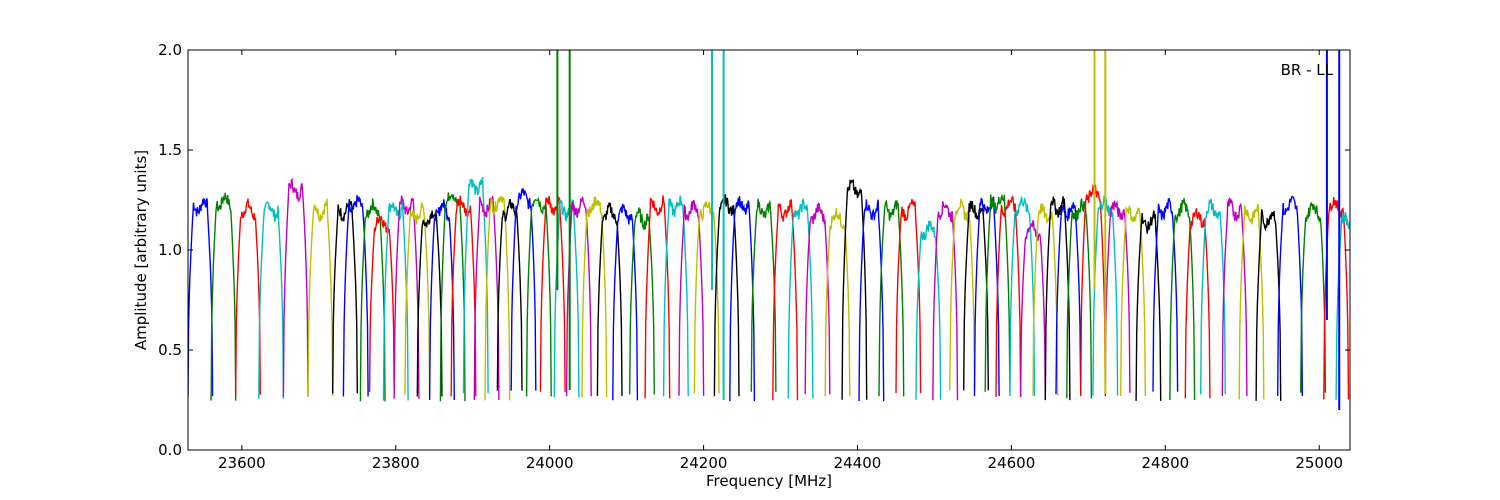 The image size is (1500, 500). Describe the element at coordinates (1319, 463) in the screenshot. I see `x-tick-label: 25000` at that location.